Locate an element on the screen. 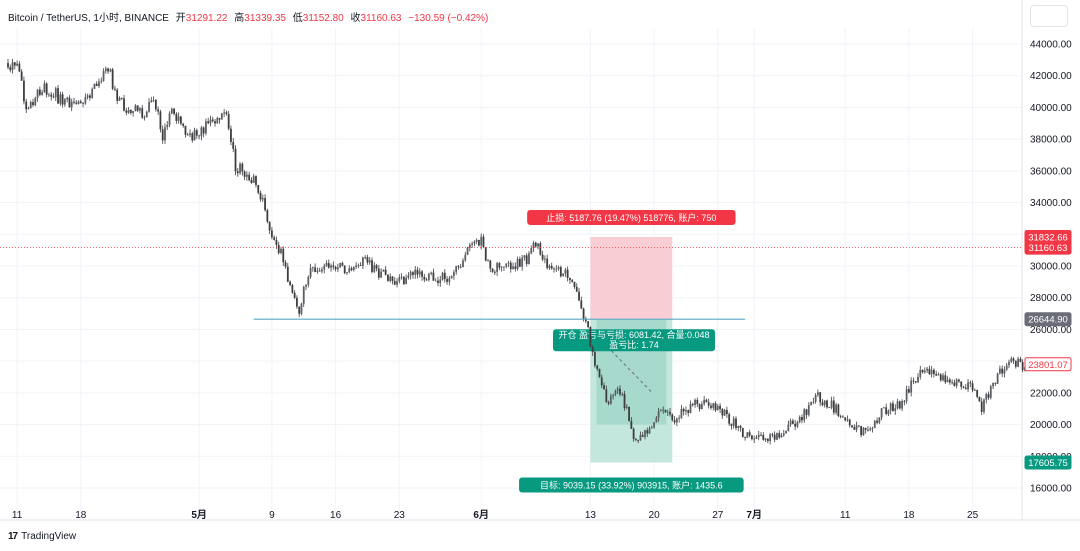  y-tick-label: 30000.00 is located at coordinates (1051, 267).